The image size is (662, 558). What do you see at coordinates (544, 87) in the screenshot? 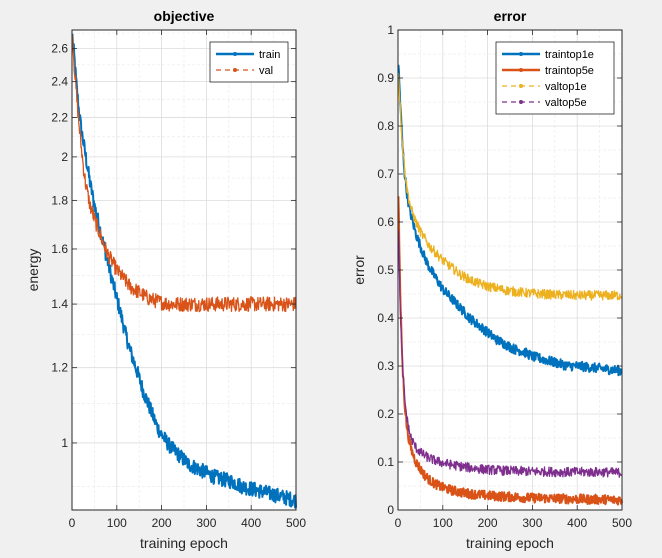
I see `legend-item: valtop1e` at bounding box center [544, 87].